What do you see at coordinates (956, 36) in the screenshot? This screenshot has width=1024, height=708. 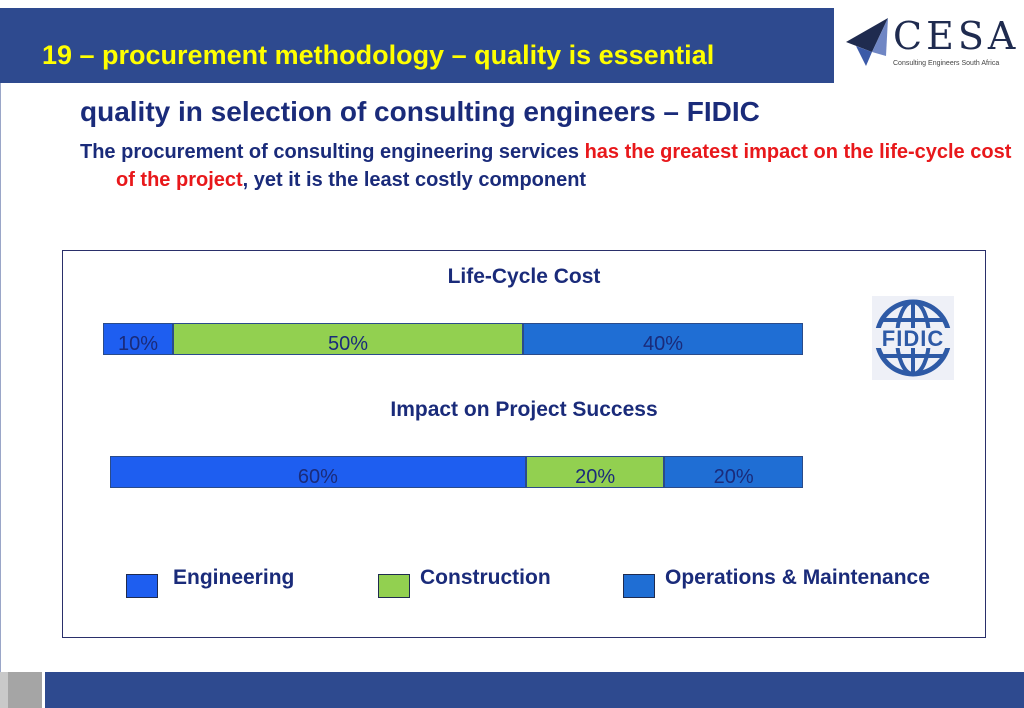 I see `cesa-wordmark: CESA` at bounding box center [956, 36].